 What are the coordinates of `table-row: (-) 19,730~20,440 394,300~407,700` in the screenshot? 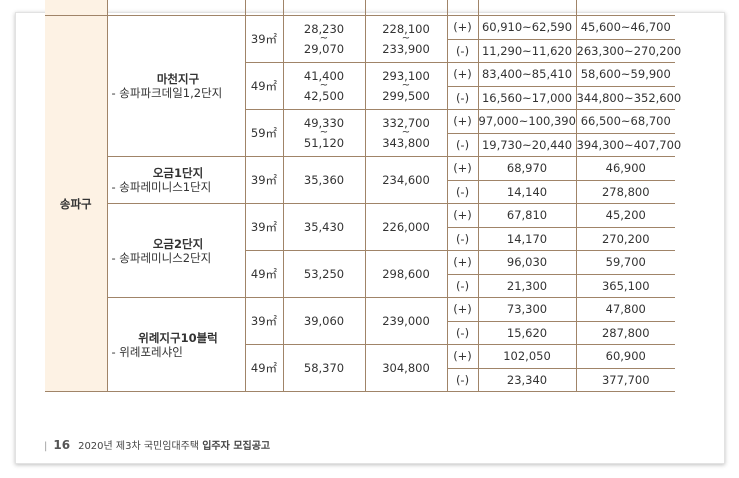 It's located at (363, 144).